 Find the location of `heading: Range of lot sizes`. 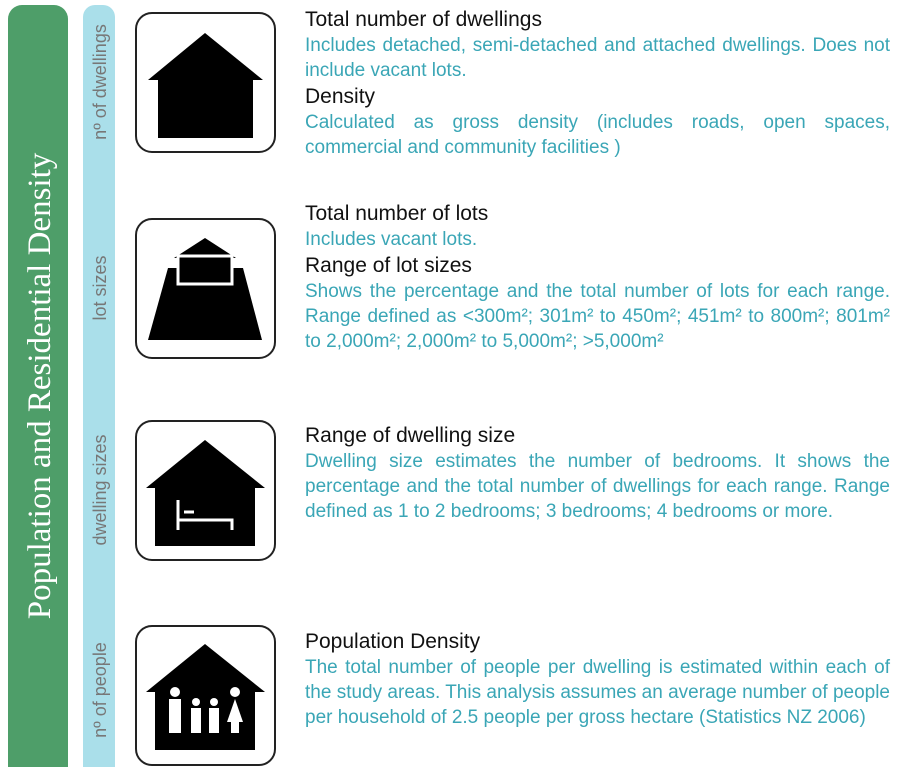

heading: Range of lot sizes is located at coordinates (388, 265).